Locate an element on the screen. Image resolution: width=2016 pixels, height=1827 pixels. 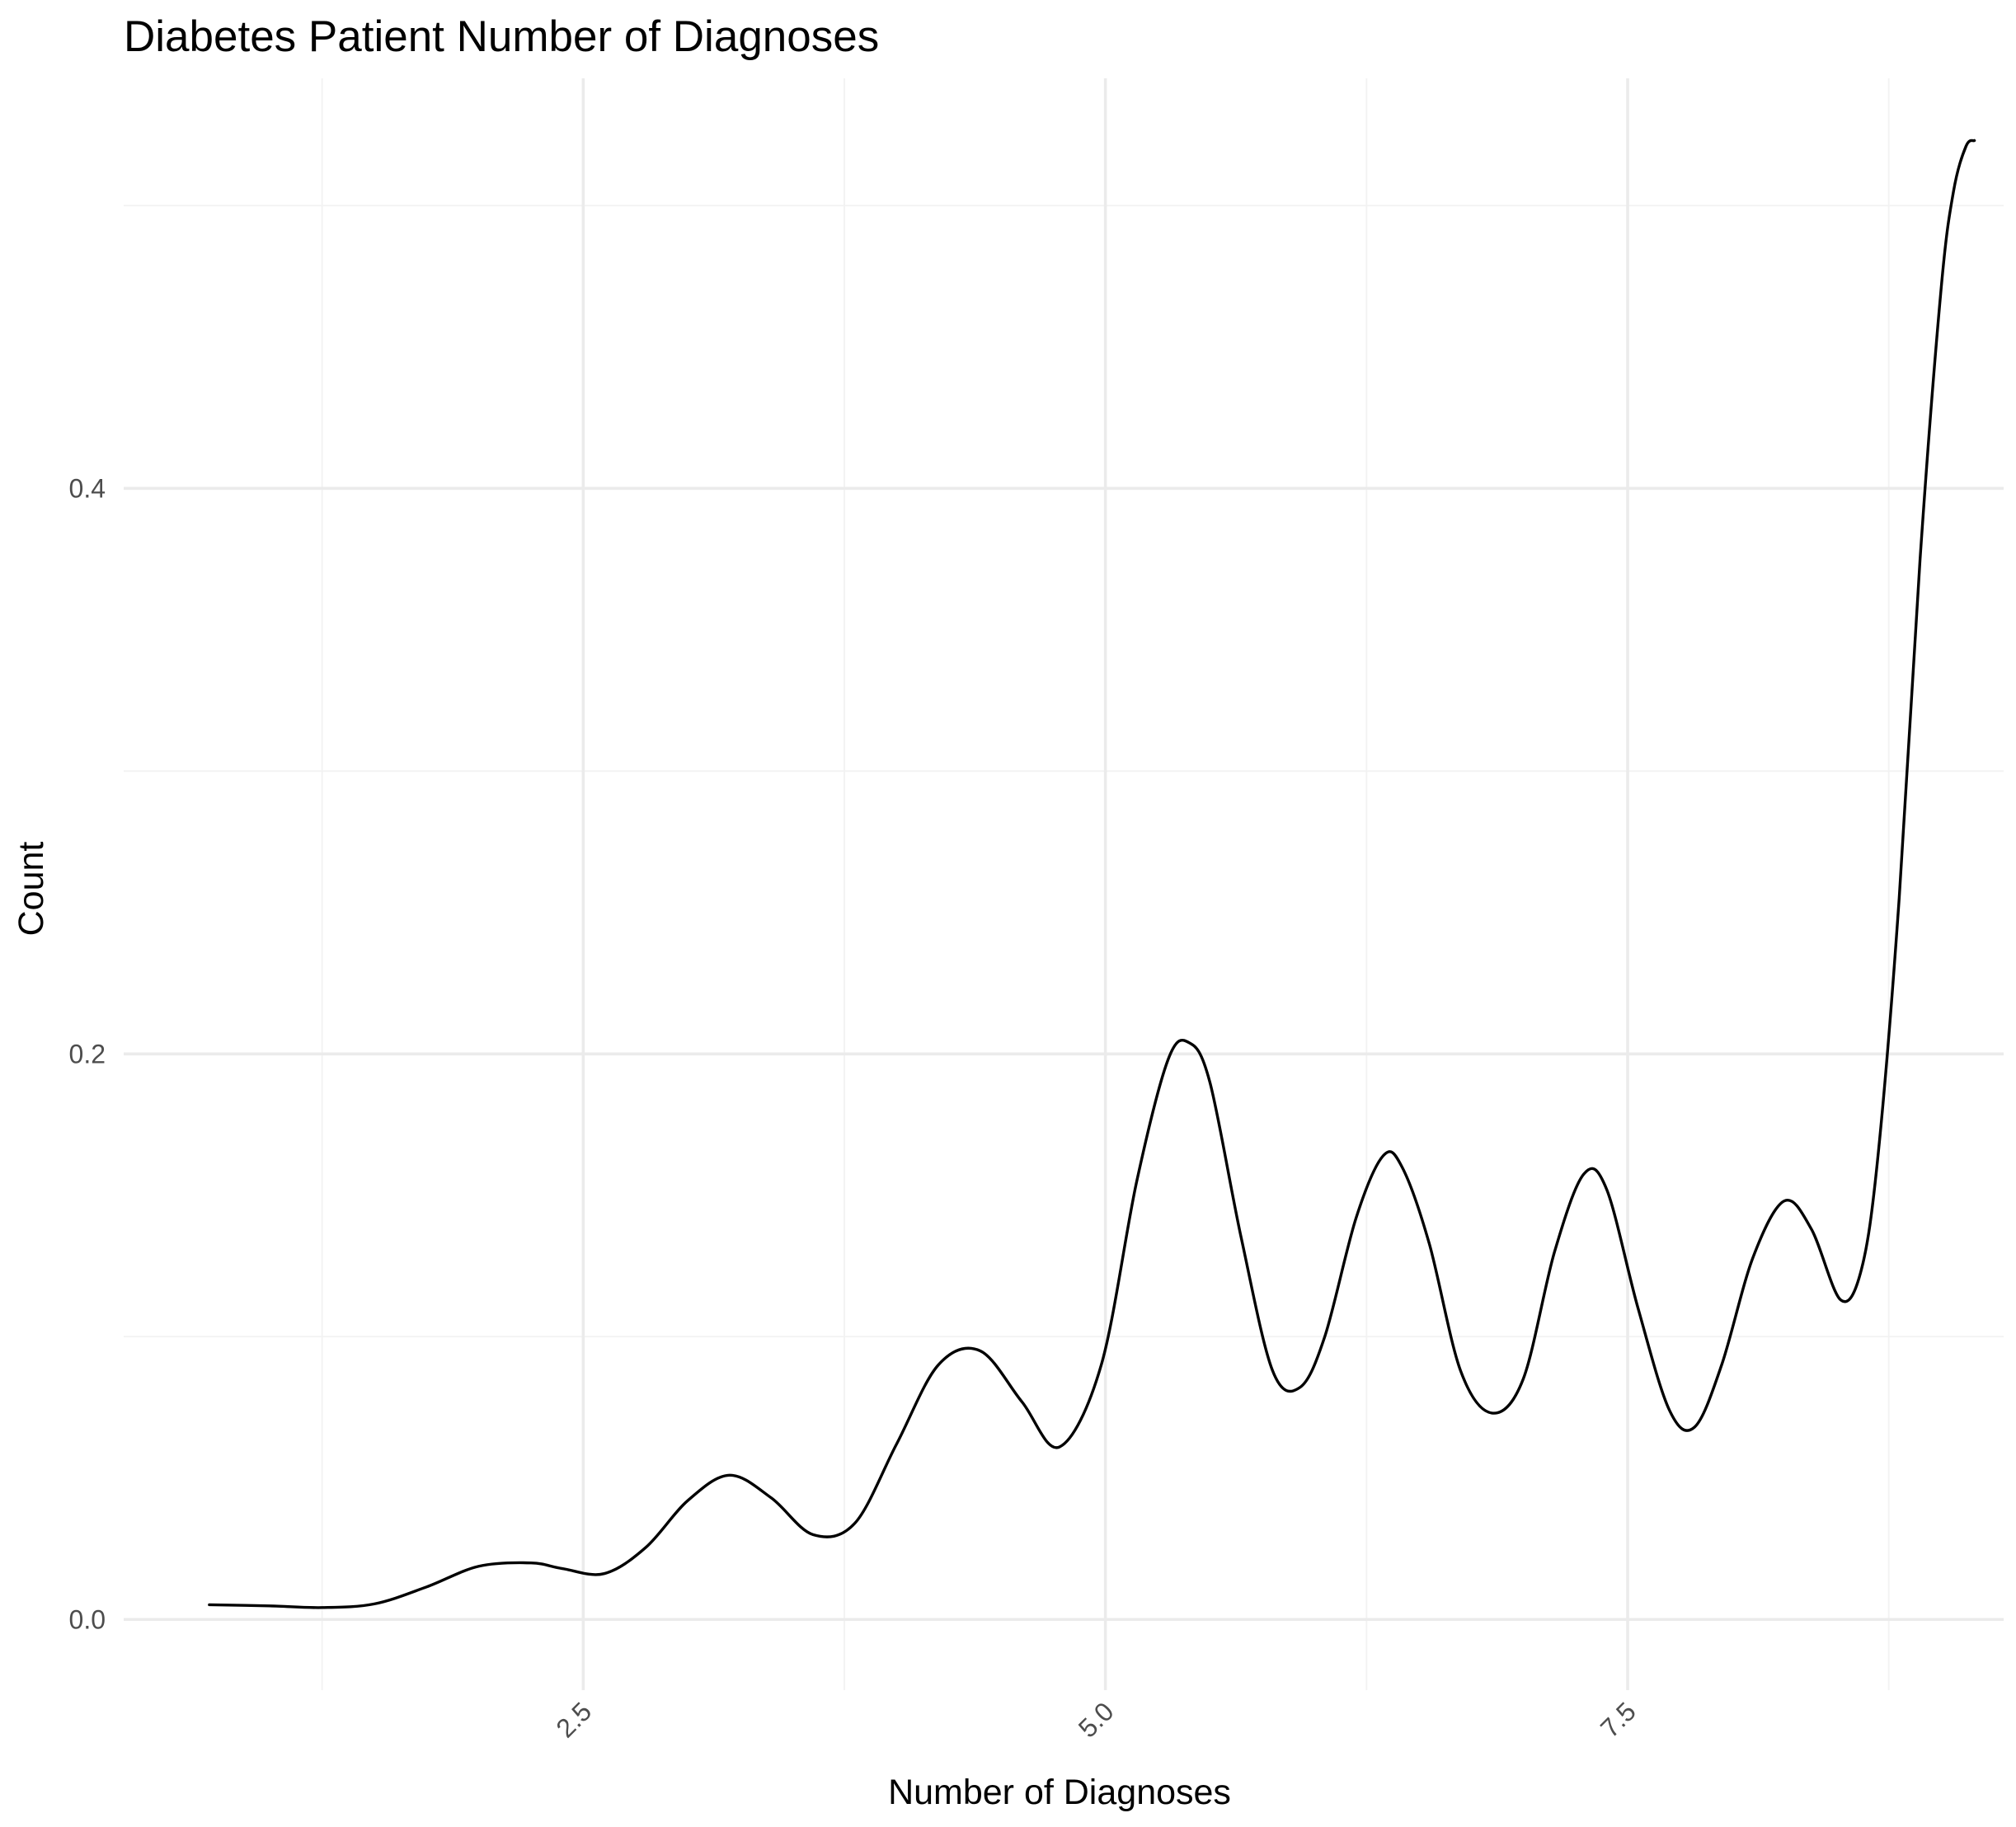
y-tick-label: 0.4 is located at coordinates (87, 488).